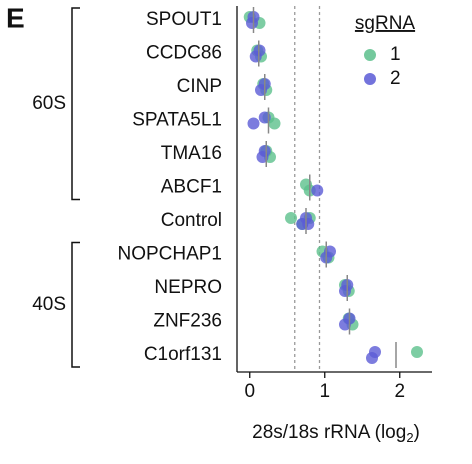 The height and width of the screenshot is (464, 472). Describe the element at coordinates (417, 432) in the screenshot. I see `x-label-suffix: )` at that location.